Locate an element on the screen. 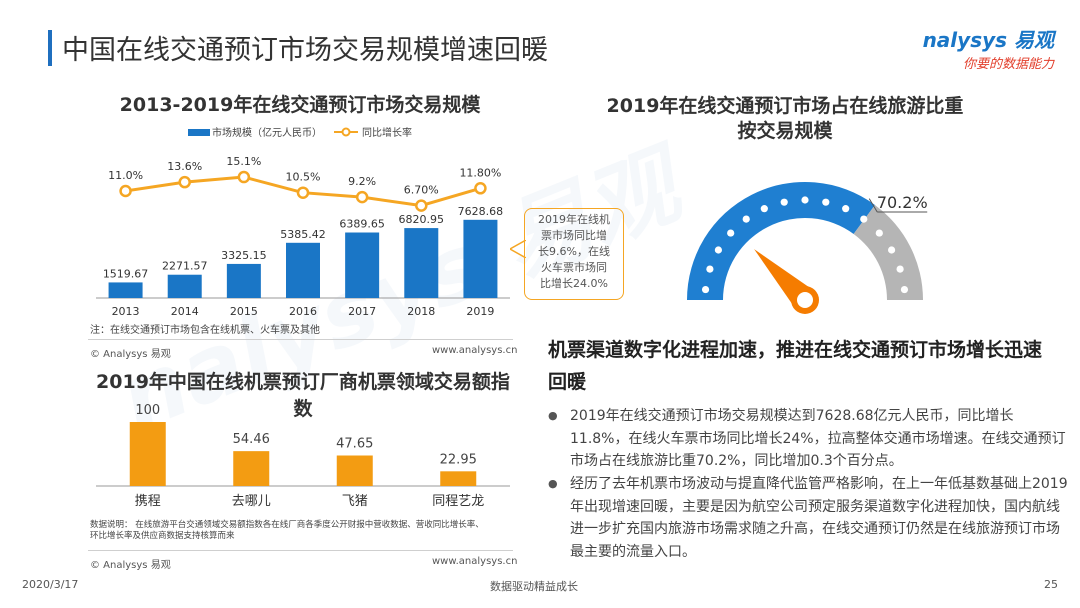  legend-label: 市场规模（亿元人民币） is located at coordinates (267, 132).